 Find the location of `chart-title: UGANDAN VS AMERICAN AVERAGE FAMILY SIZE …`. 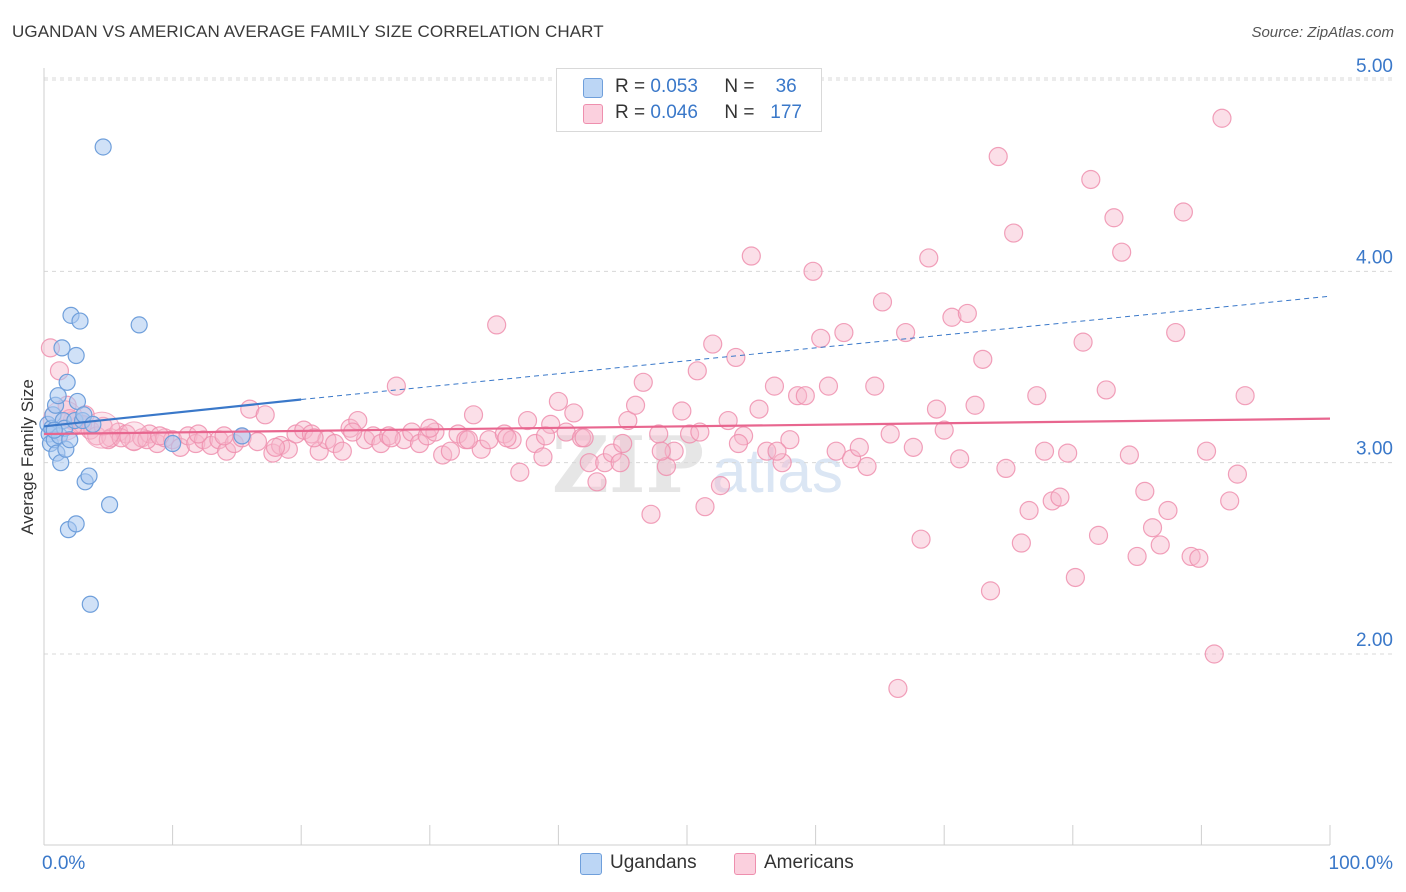

chart-title: UGANDAN VS AMERICAN AVERAGE FAMILY SIZE … is located at coordinates (308, 31).